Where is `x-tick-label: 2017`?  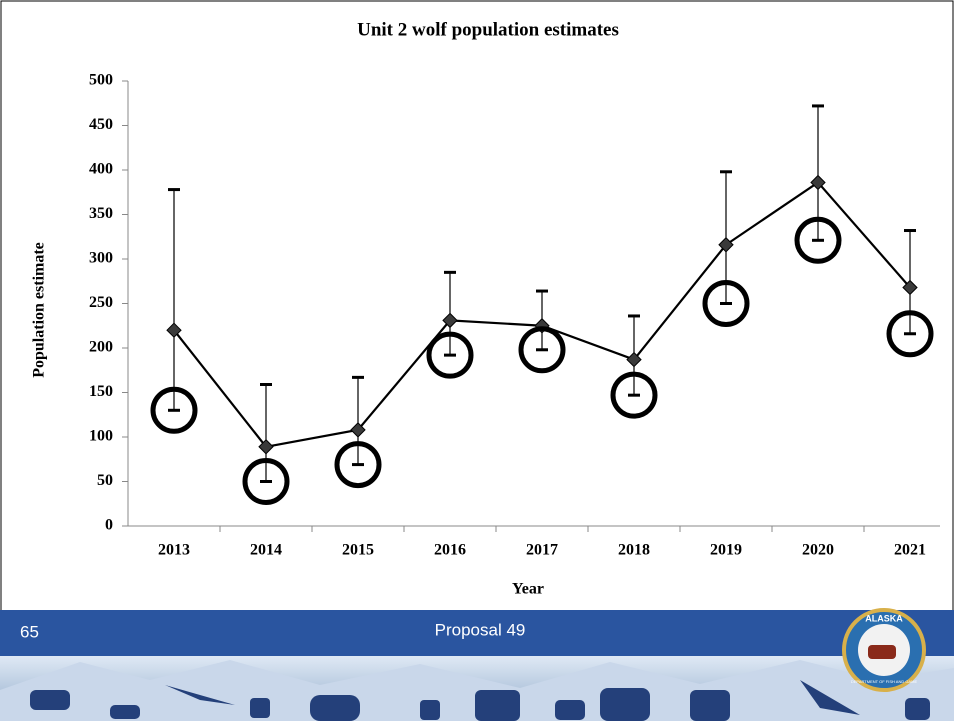
x-tick-label: 2017 is located at coordinates (542, 550).